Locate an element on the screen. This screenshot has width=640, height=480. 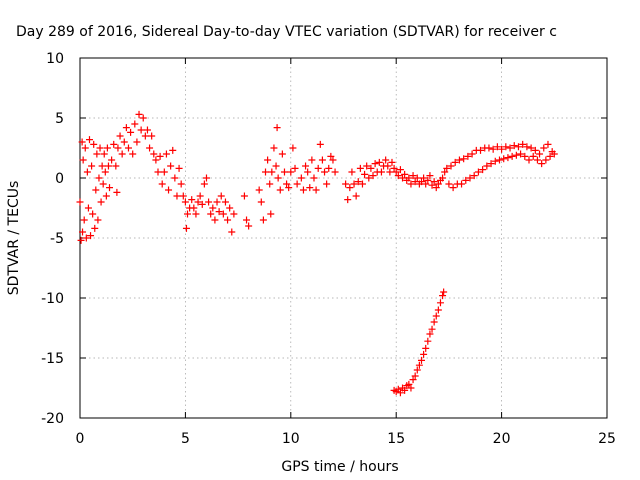
x-axis-label: GPS time / hours is located at coordinates (339, 467).